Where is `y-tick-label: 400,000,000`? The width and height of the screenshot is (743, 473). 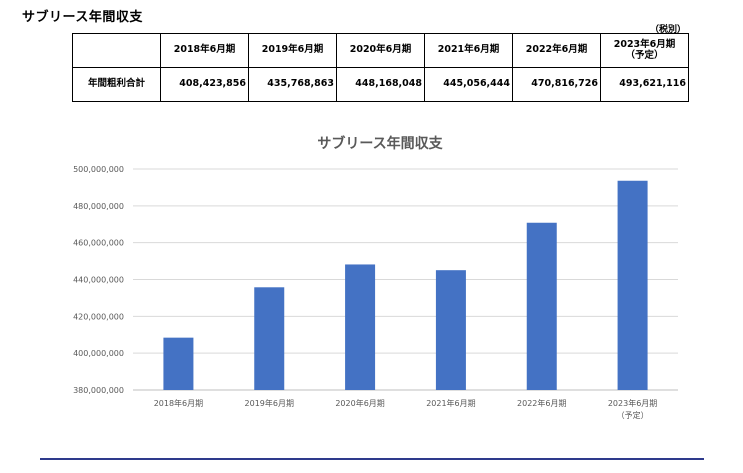
y-tick-label: 400,000,000 is located at coordinates (98, 353).